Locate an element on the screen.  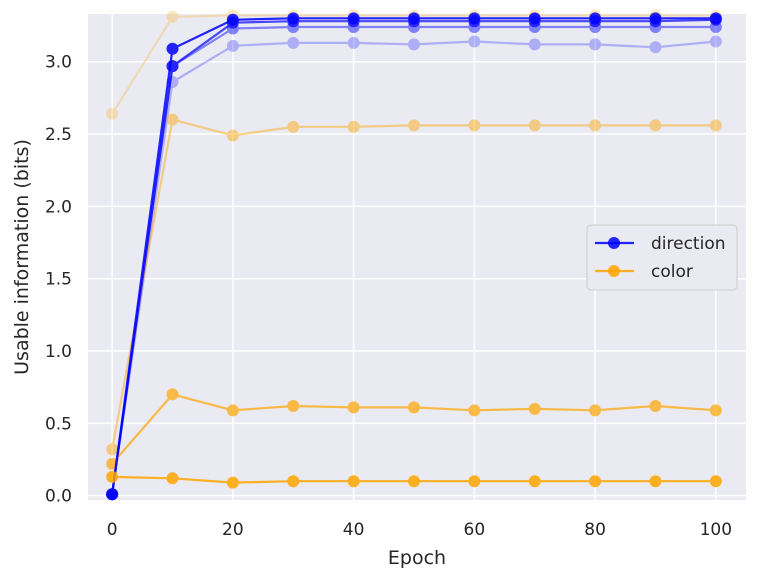
x-axis-title: Epoch is located at coordinates (417, 558).